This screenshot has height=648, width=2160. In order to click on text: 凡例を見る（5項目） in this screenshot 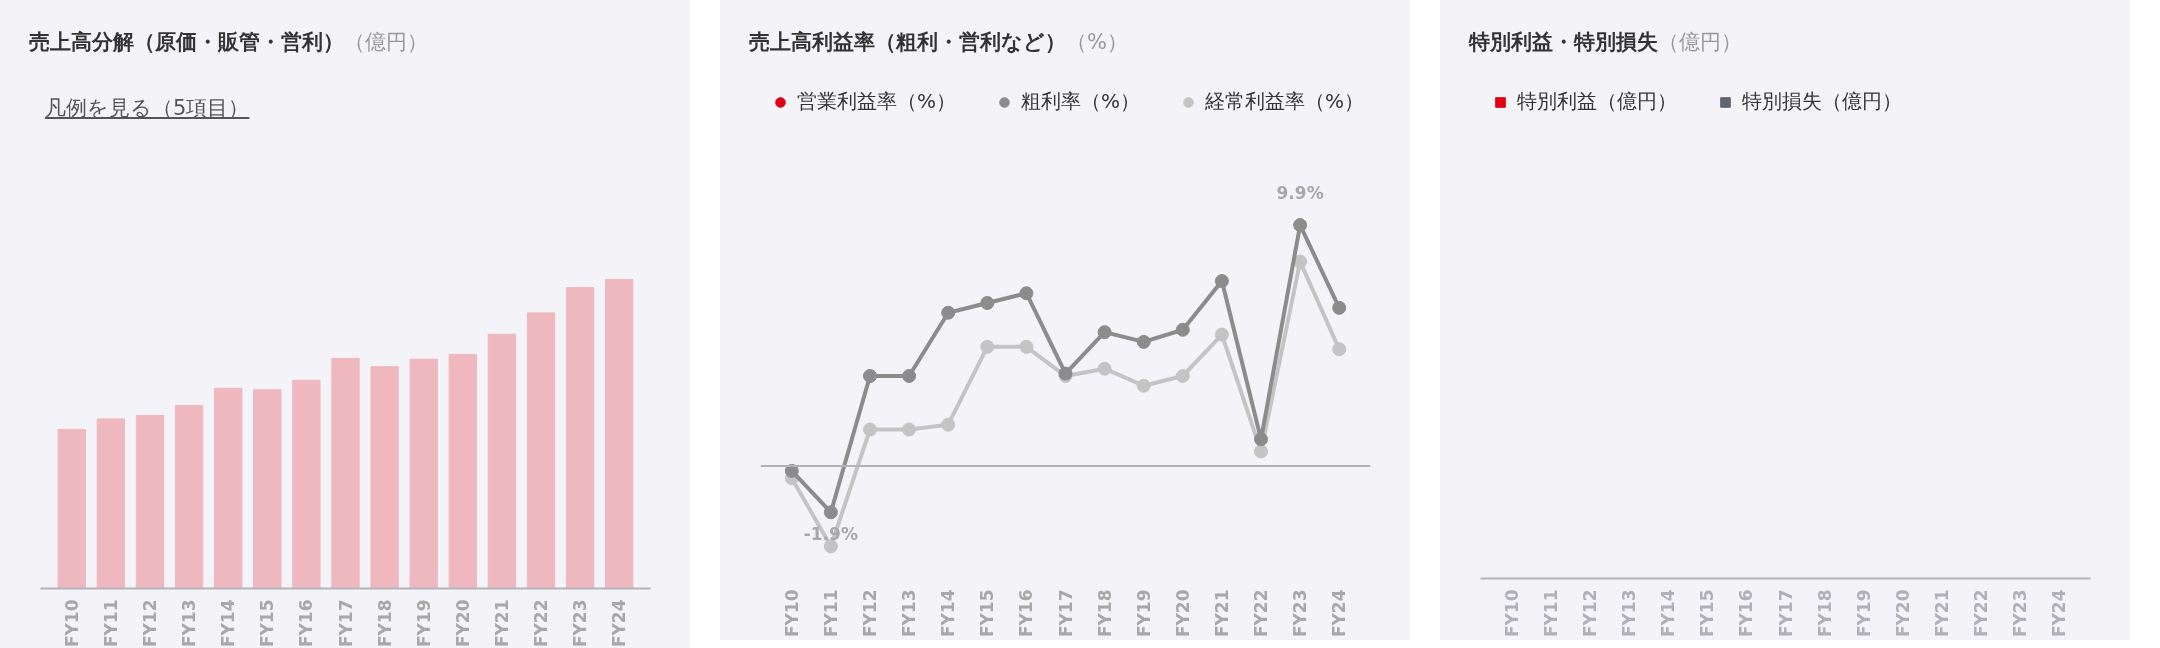, I will do `click(147, 108)`.